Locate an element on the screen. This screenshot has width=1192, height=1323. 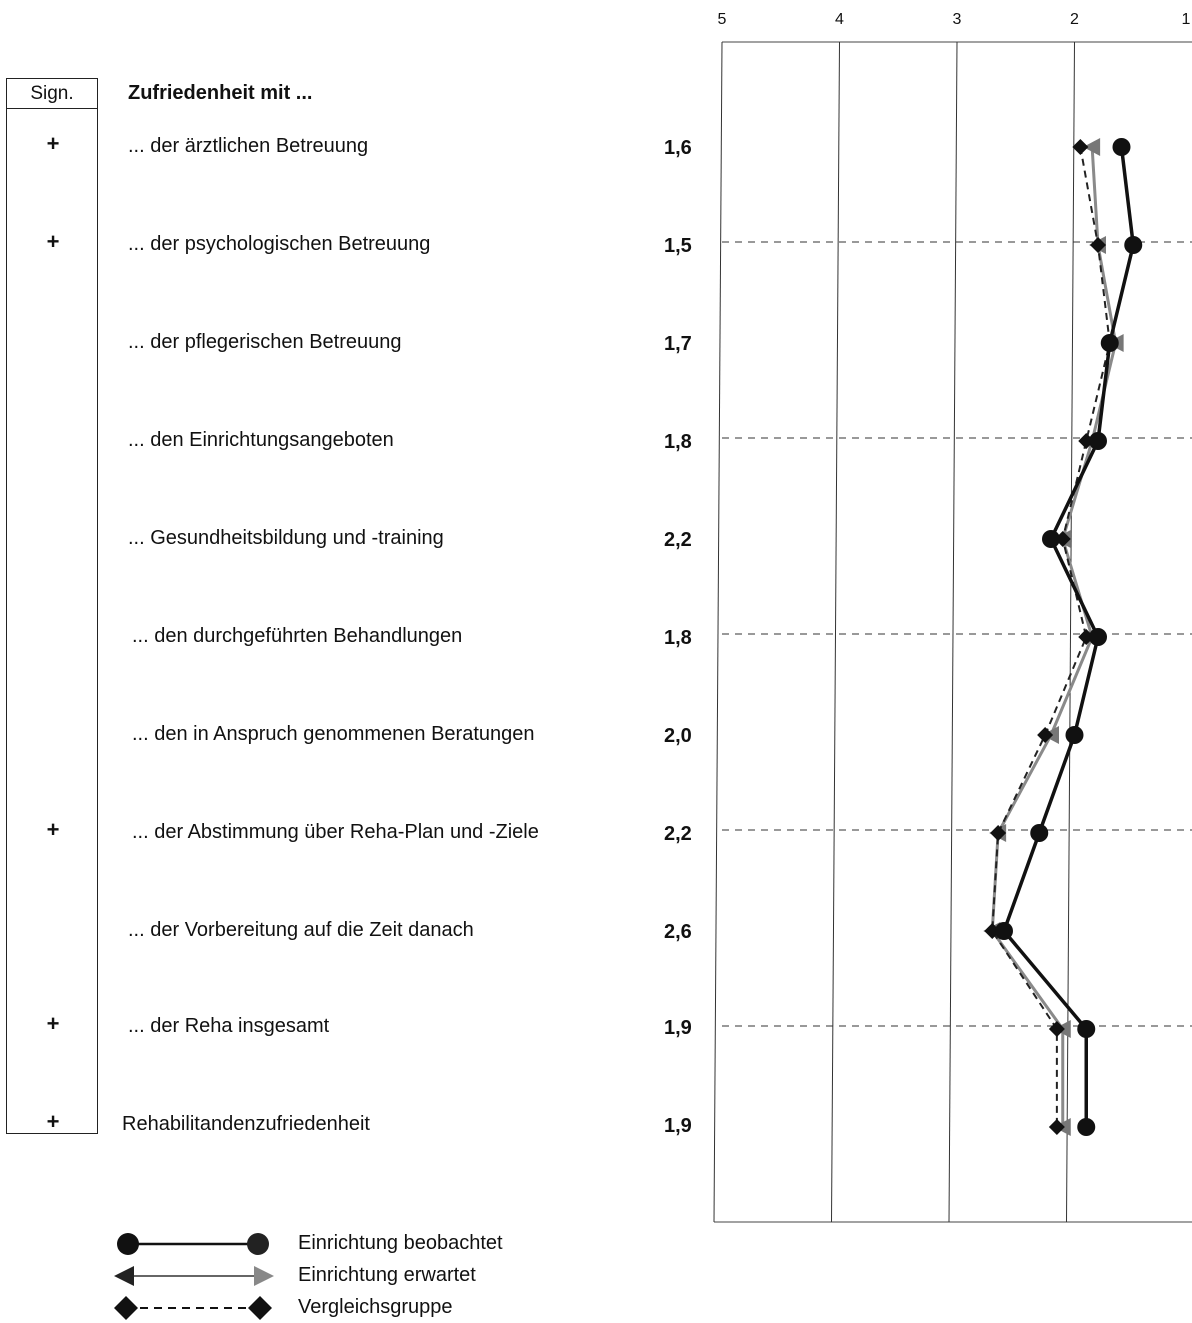
legend-comparison-icon is located at coordinates (193, 1308).